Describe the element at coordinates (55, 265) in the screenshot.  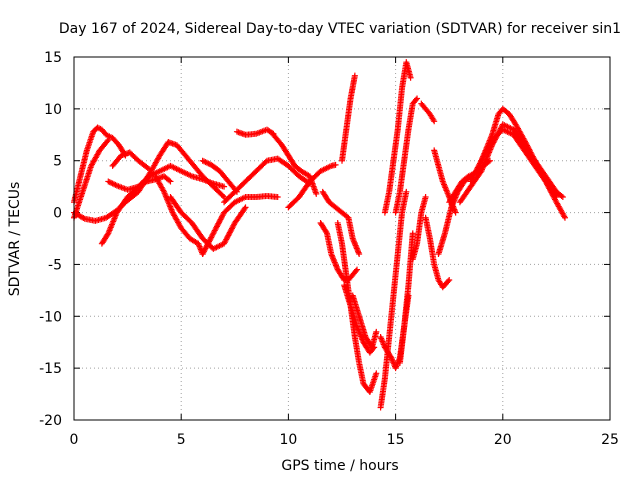
I see `y-tick-label: -5` at that location.